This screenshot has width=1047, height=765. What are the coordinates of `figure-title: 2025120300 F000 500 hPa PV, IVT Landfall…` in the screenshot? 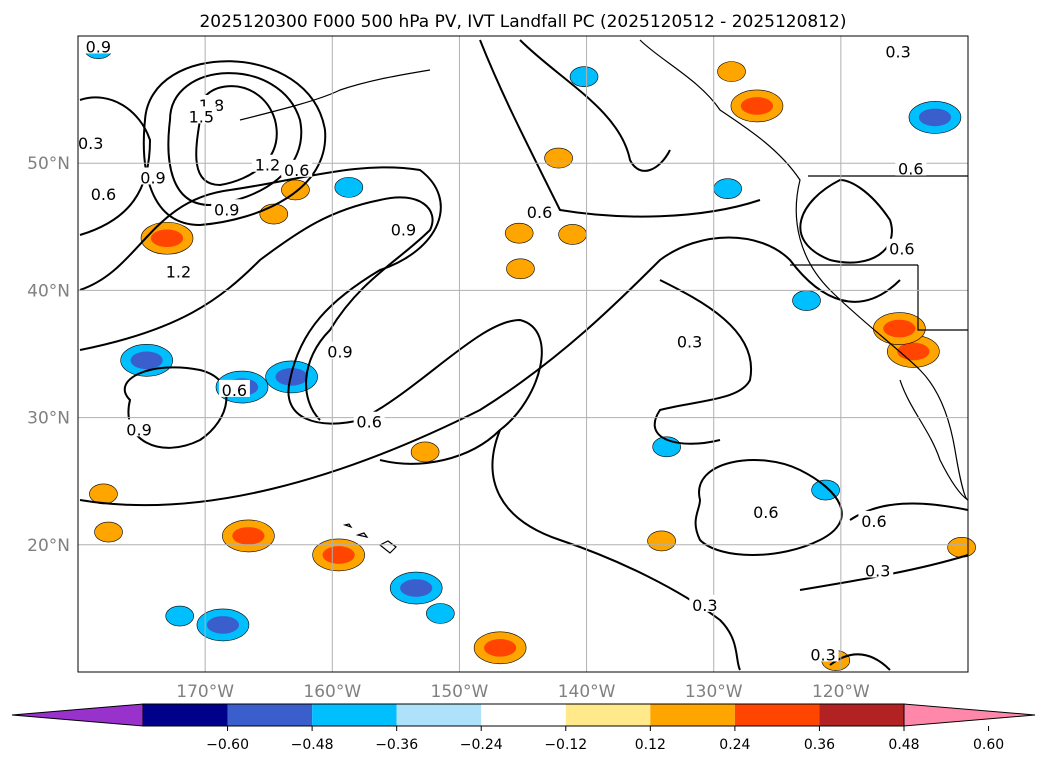 It's located at (522, 22).